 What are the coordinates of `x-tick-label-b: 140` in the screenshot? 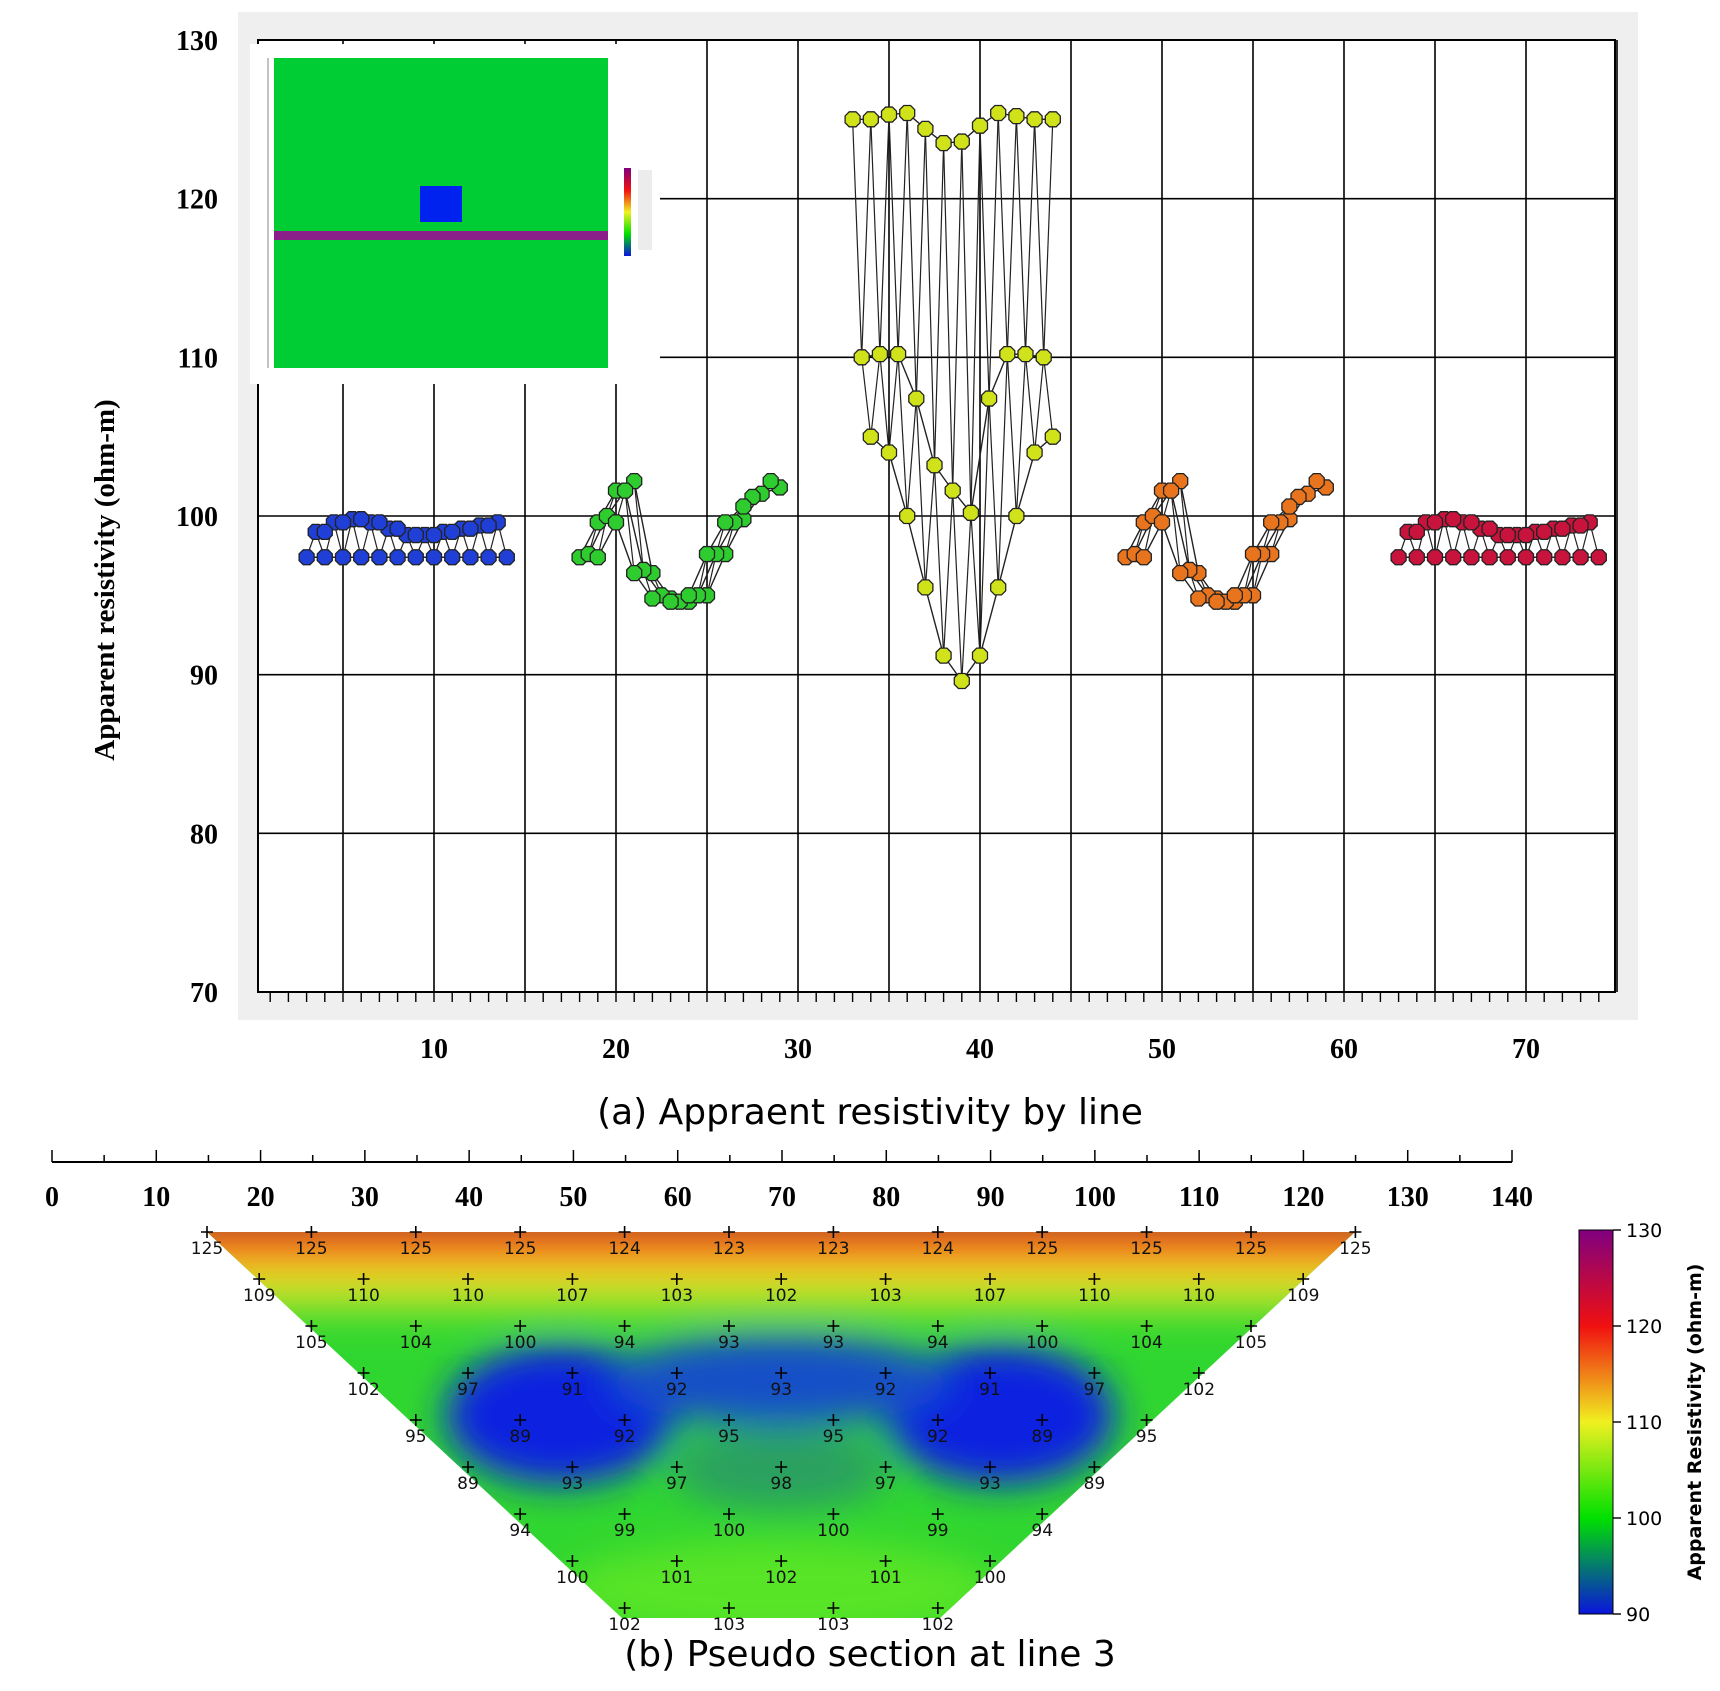 It's located at (1512, 1197).